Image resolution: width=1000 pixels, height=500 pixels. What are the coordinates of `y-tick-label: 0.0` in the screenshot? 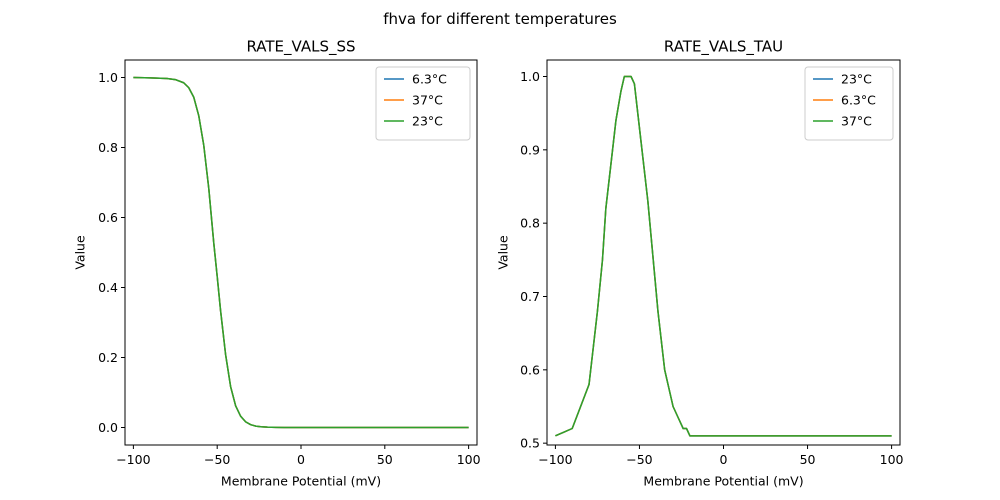 It's located at (108, 427).